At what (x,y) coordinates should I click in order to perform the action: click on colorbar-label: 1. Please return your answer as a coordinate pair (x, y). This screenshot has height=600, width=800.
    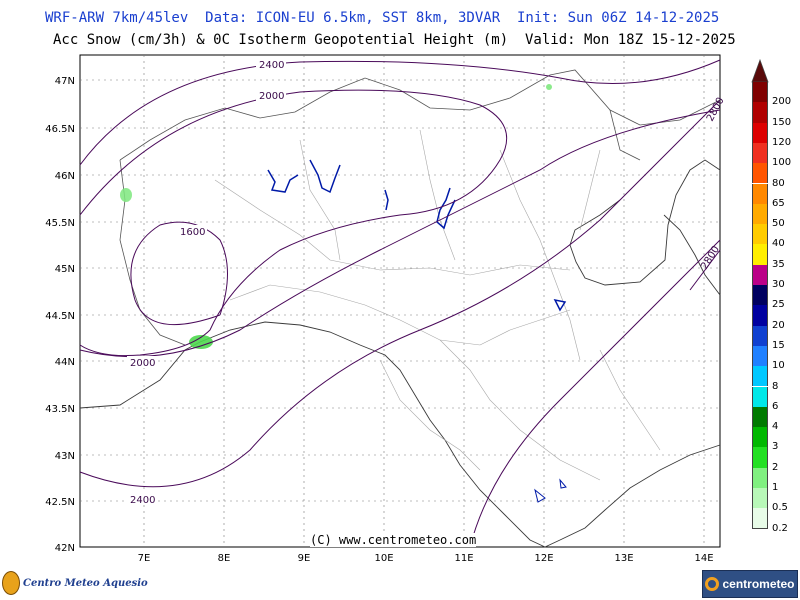
    Looking at the image, I should click on (775, 487).